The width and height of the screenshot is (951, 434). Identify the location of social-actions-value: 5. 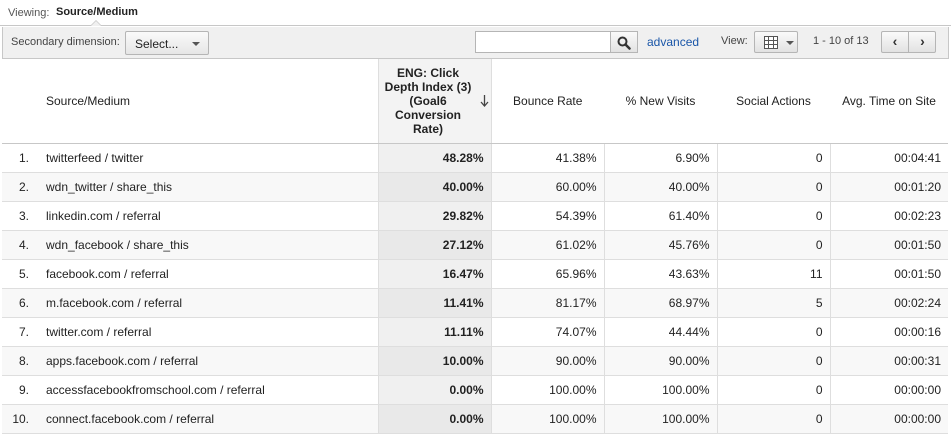
(773, 303).